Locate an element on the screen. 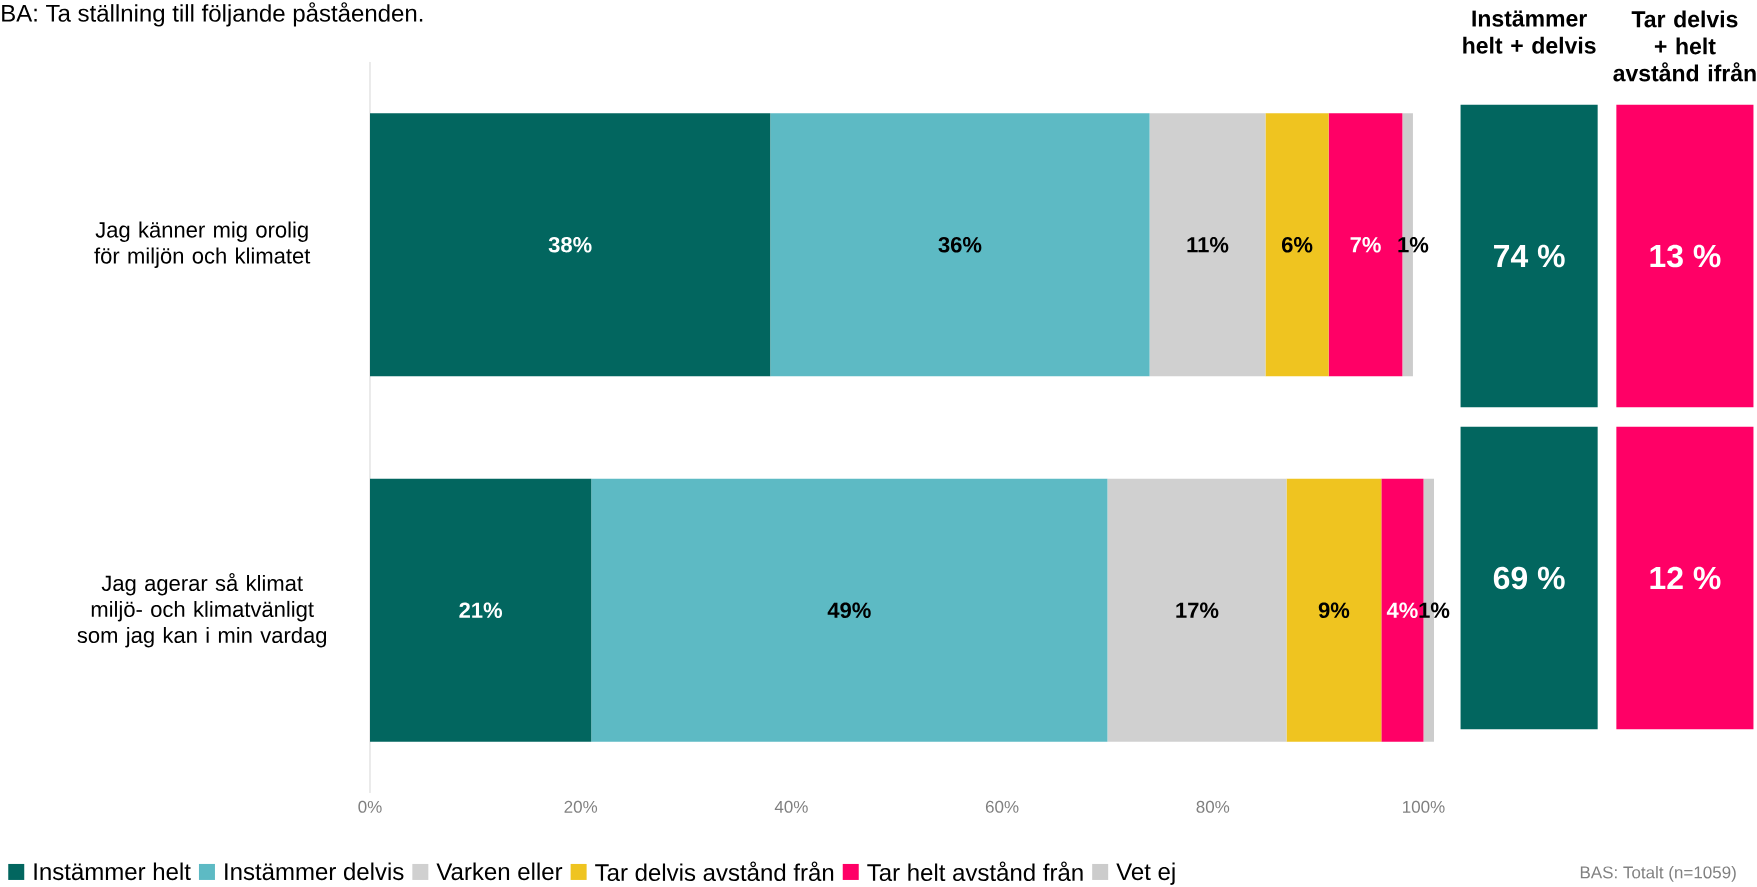 The width and height of the screenshot is (1757, 887). data-label: 36% is located at coordinates (960, 244).